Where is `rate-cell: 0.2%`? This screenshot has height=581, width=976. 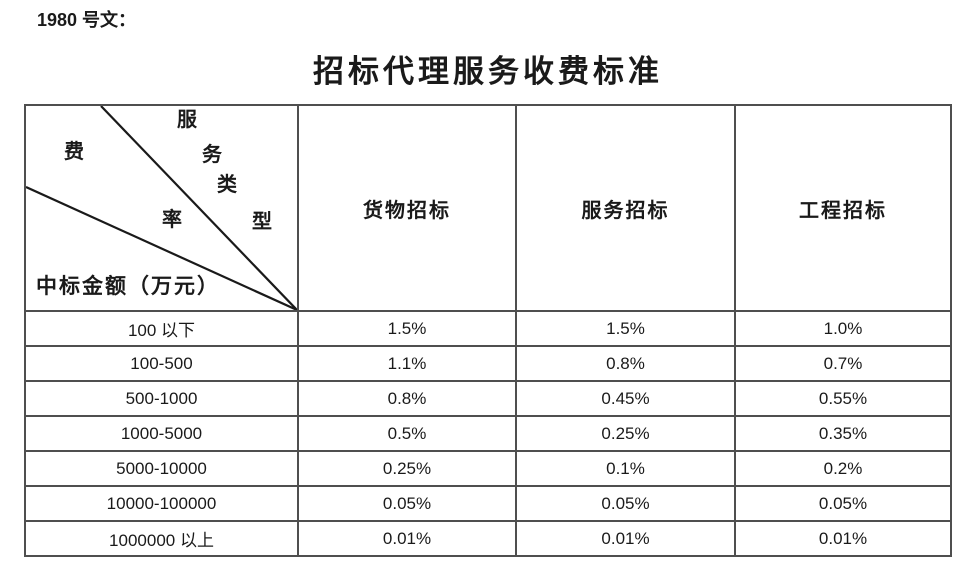 rate-cell: 0.2% is located at coordinates (843, 468).